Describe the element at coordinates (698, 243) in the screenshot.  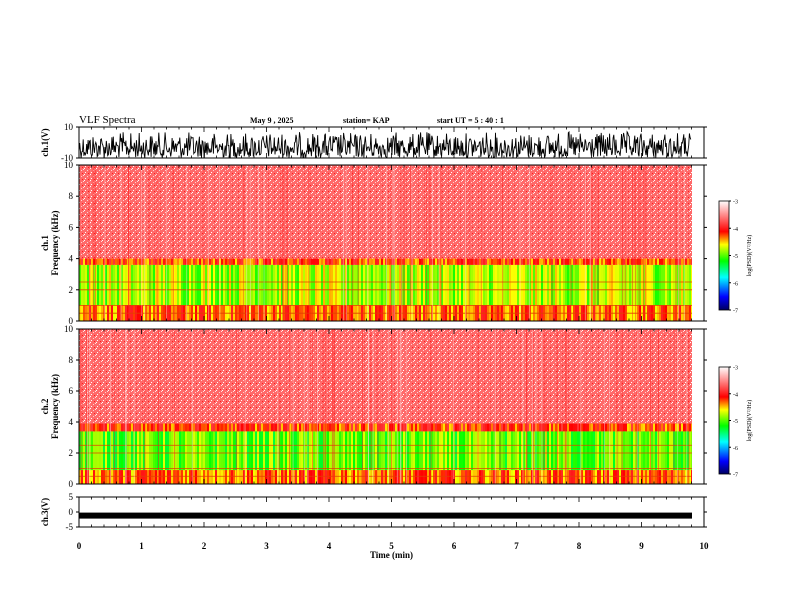
I see `ch1-spectrogram-empty-region` at that location.